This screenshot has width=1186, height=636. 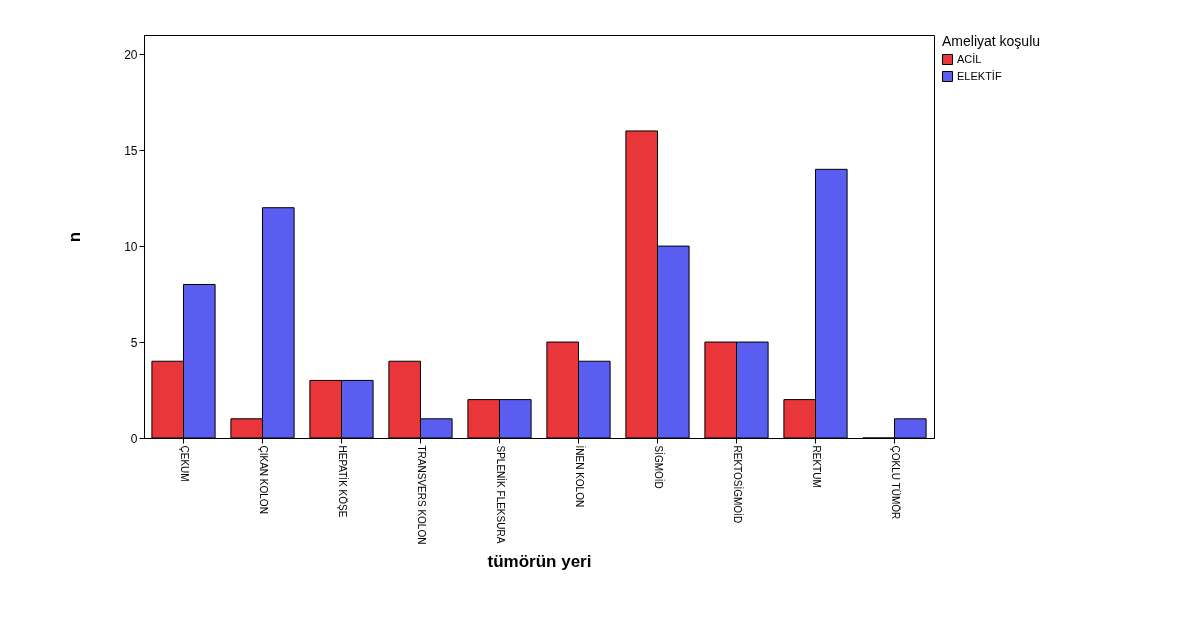 I want to click on x-tick-label: İNEN KOLON, so click(x=579, y=476).